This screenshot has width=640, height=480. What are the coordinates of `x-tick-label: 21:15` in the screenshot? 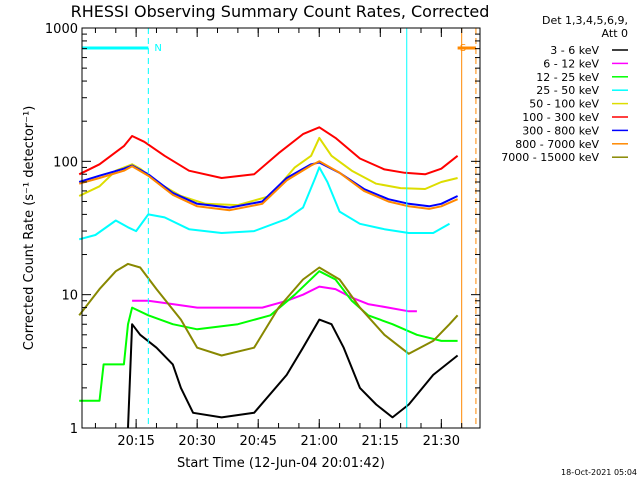 It's located at (380, 441).